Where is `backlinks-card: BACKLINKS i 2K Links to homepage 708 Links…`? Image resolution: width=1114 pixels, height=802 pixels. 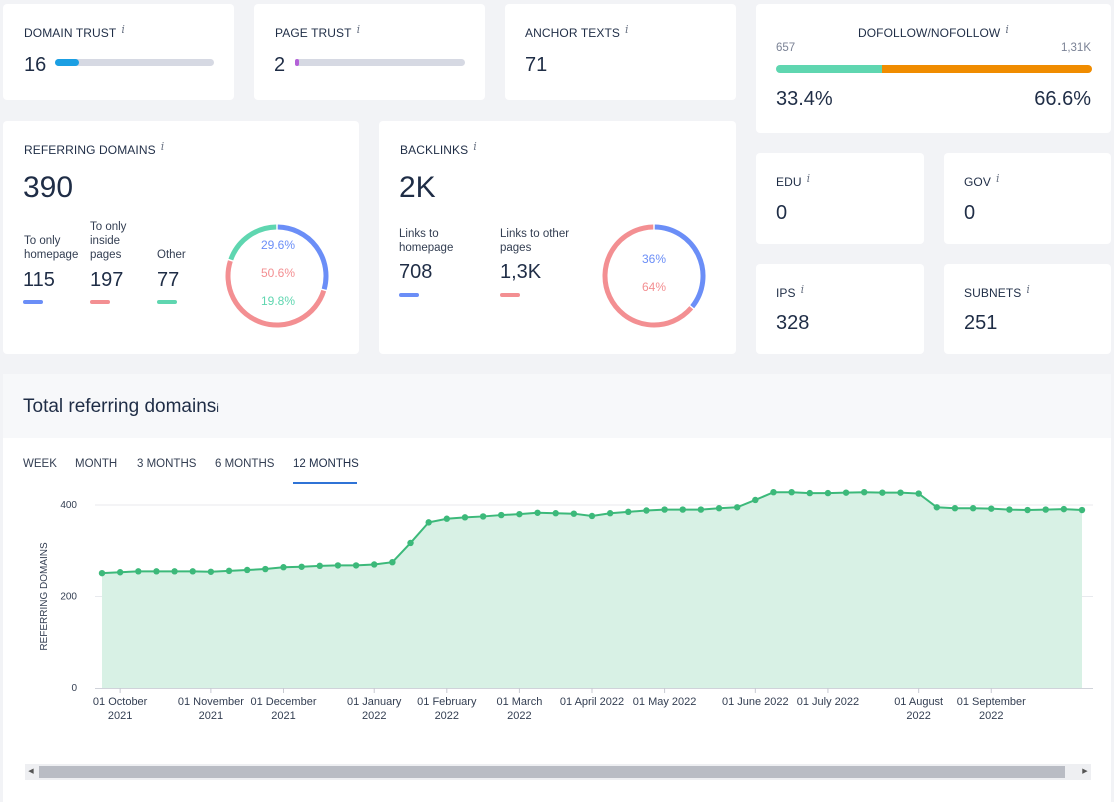
backlinks-card: BACKLINKS i 2K Links to homepage 708 Links… is located at coordinates (557, 237).